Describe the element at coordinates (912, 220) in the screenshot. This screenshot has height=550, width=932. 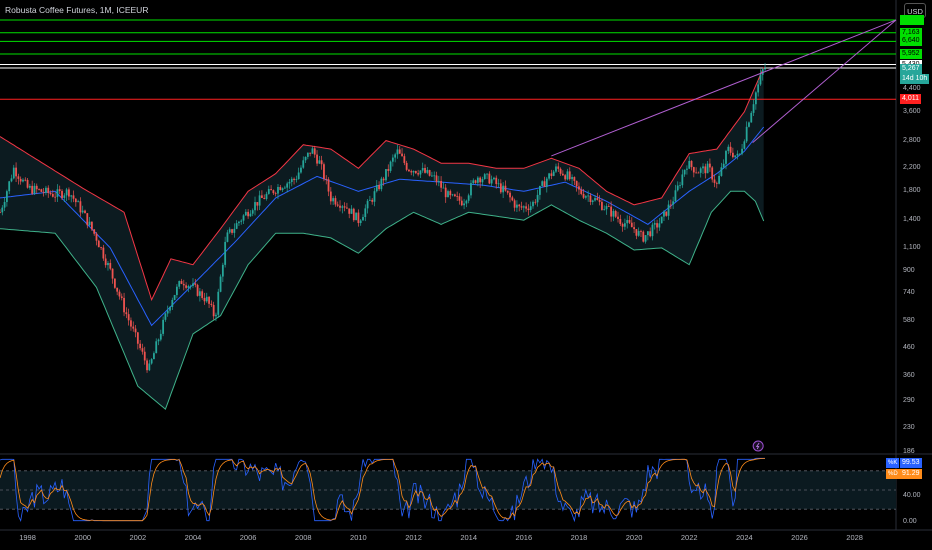
I see `price-tick-label: 1,400` at that location.